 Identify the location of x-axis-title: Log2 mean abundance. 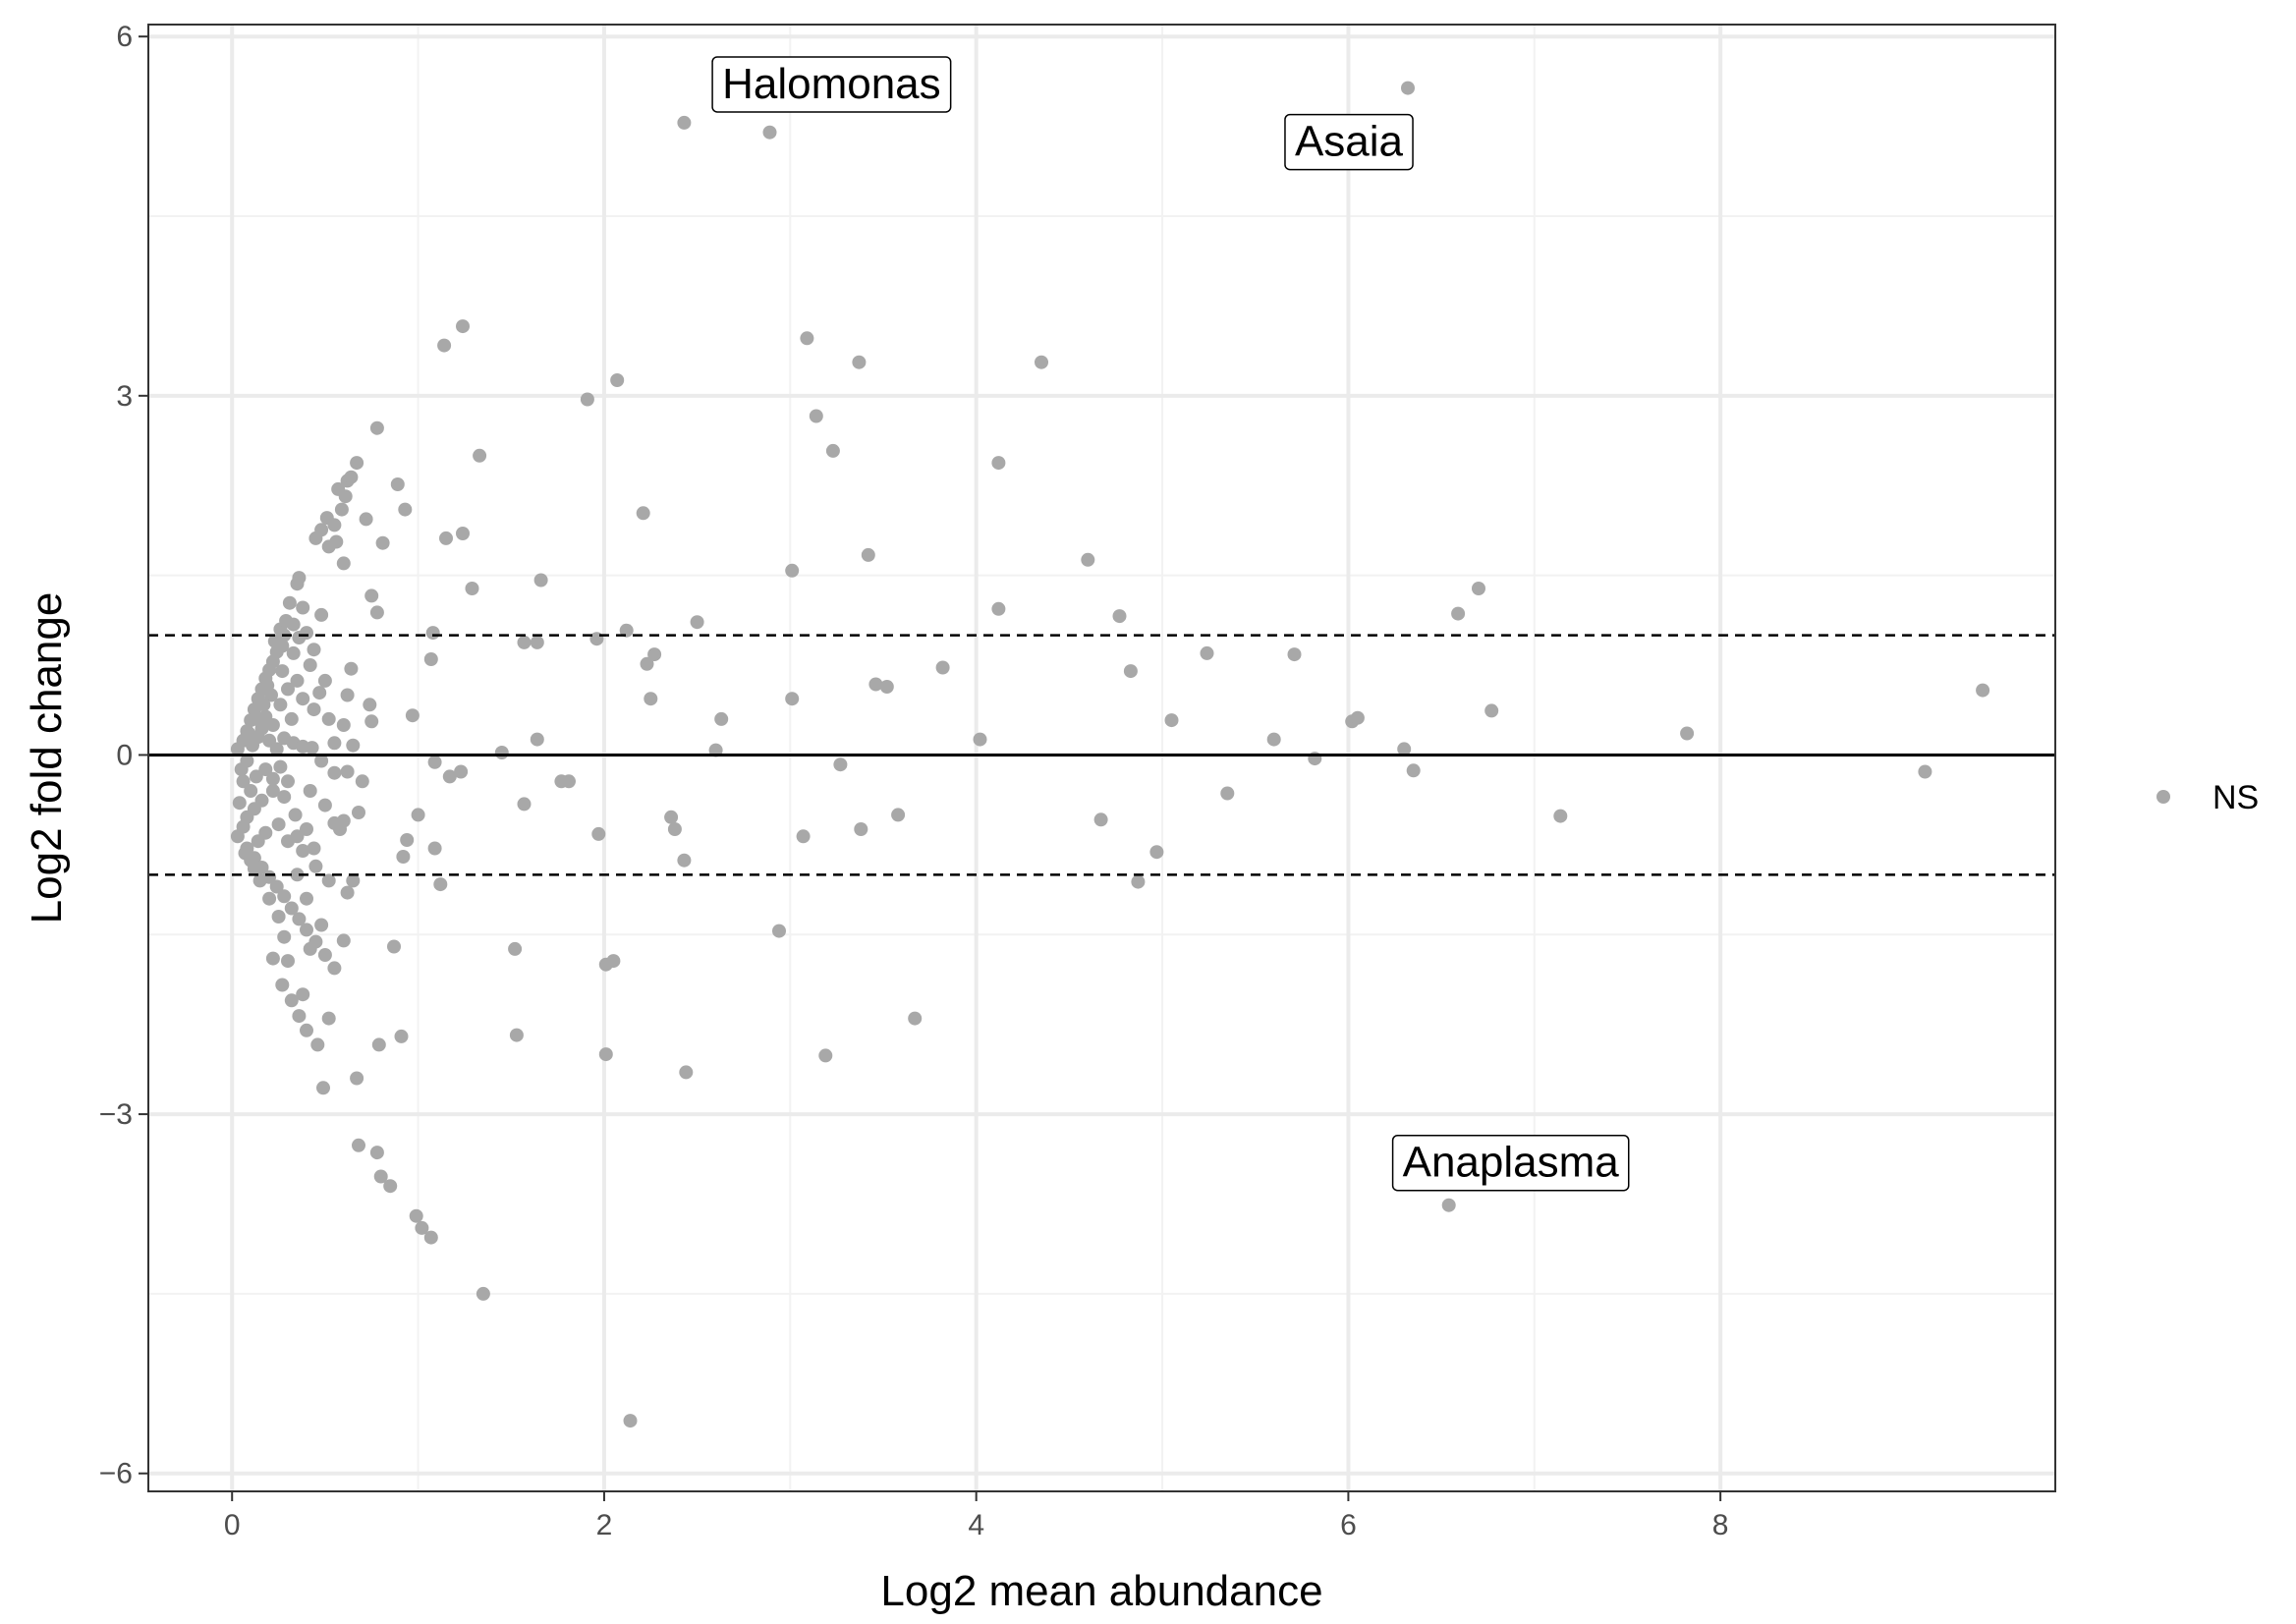
(1101, 1591).